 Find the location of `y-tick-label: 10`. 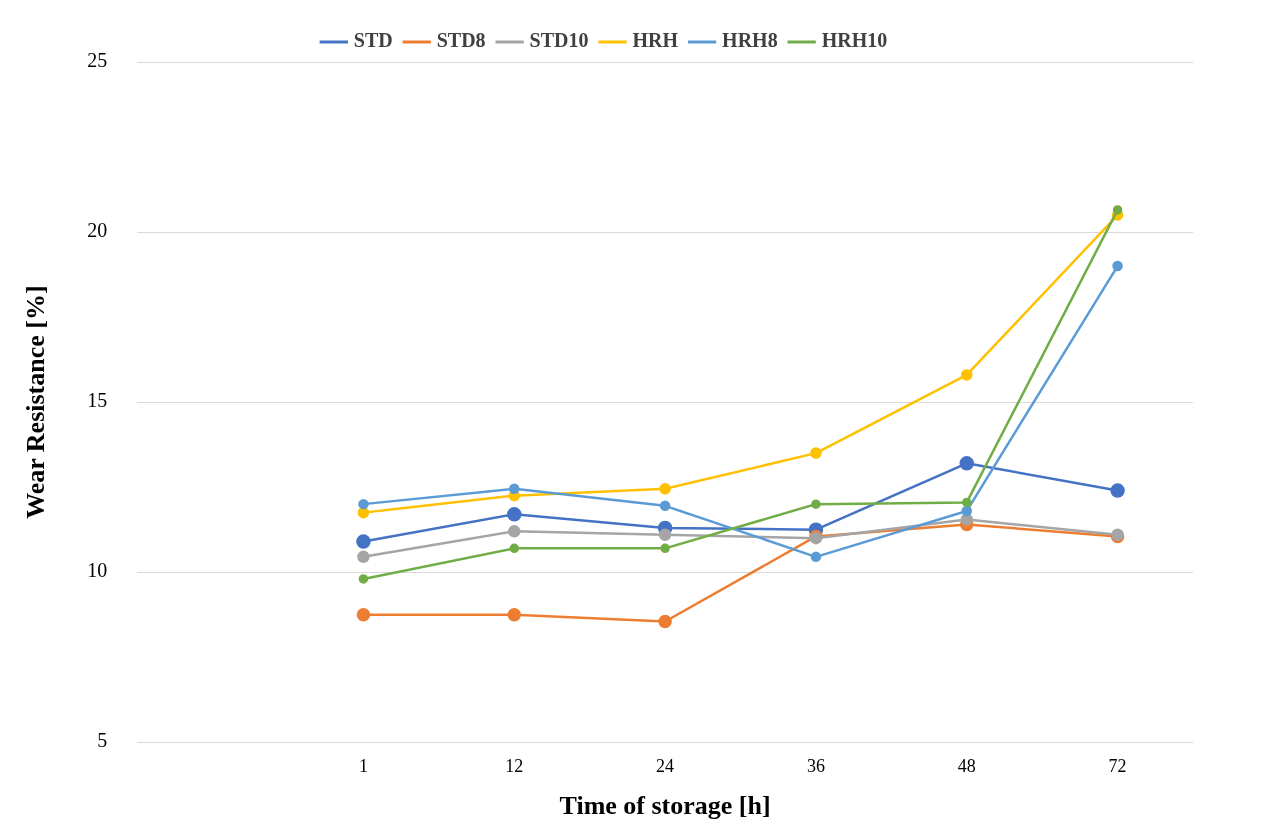

y-tick-label: 10 is located at coordinates (97, 570).